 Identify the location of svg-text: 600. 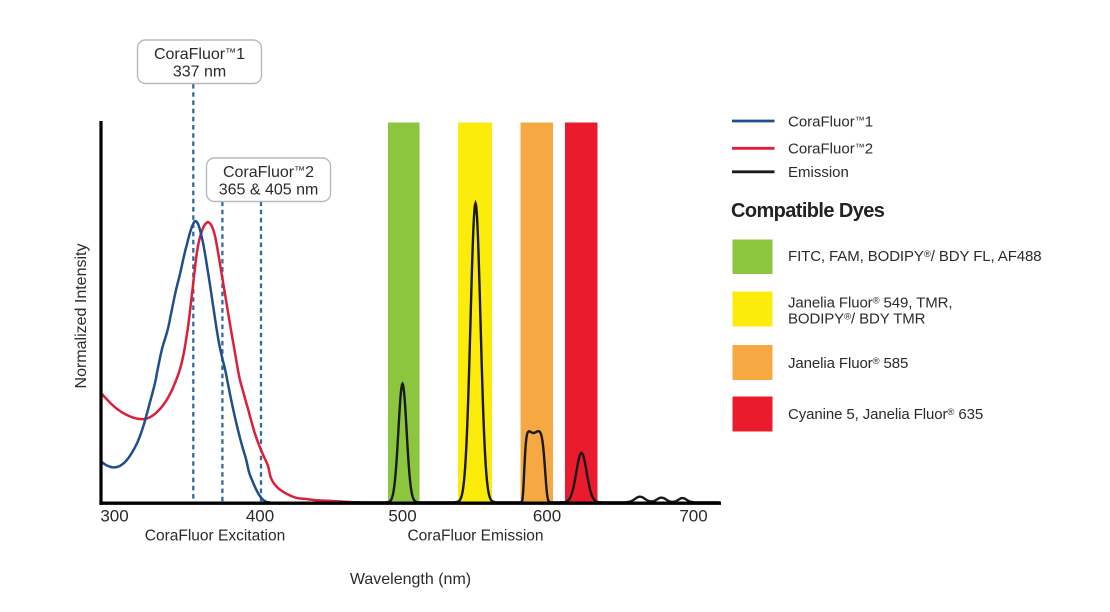
(547, 516).